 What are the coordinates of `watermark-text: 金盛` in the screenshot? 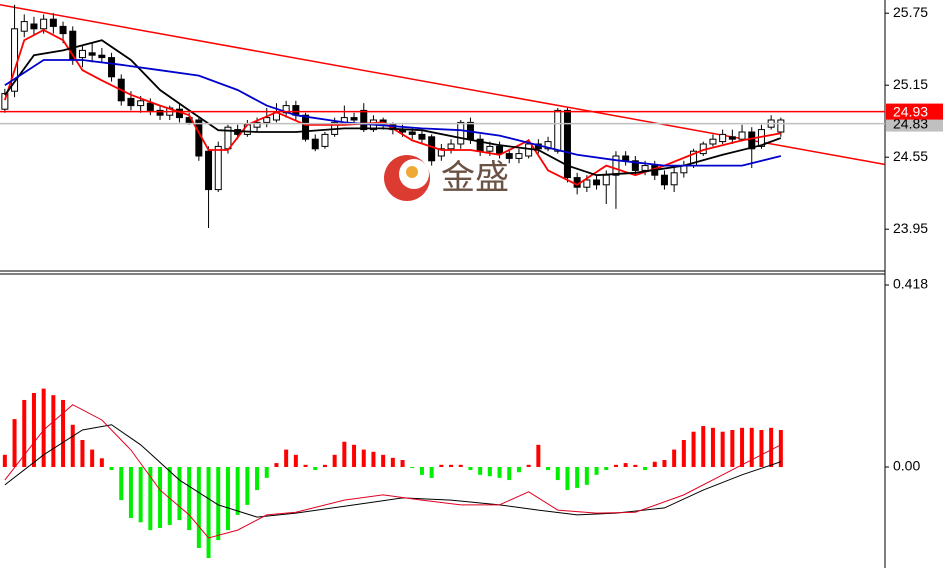 It's located at (475, 178).